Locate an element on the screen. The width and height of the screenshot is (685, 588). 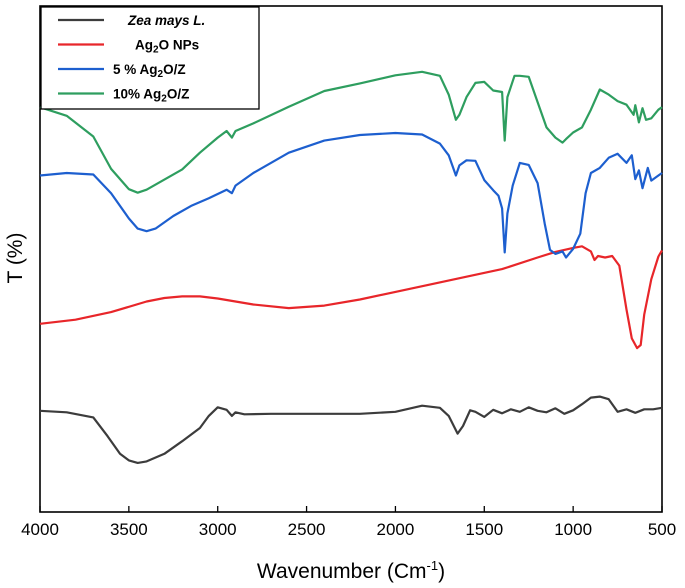
x-tick-label-500: 500 is located at coordinates (662, 529).